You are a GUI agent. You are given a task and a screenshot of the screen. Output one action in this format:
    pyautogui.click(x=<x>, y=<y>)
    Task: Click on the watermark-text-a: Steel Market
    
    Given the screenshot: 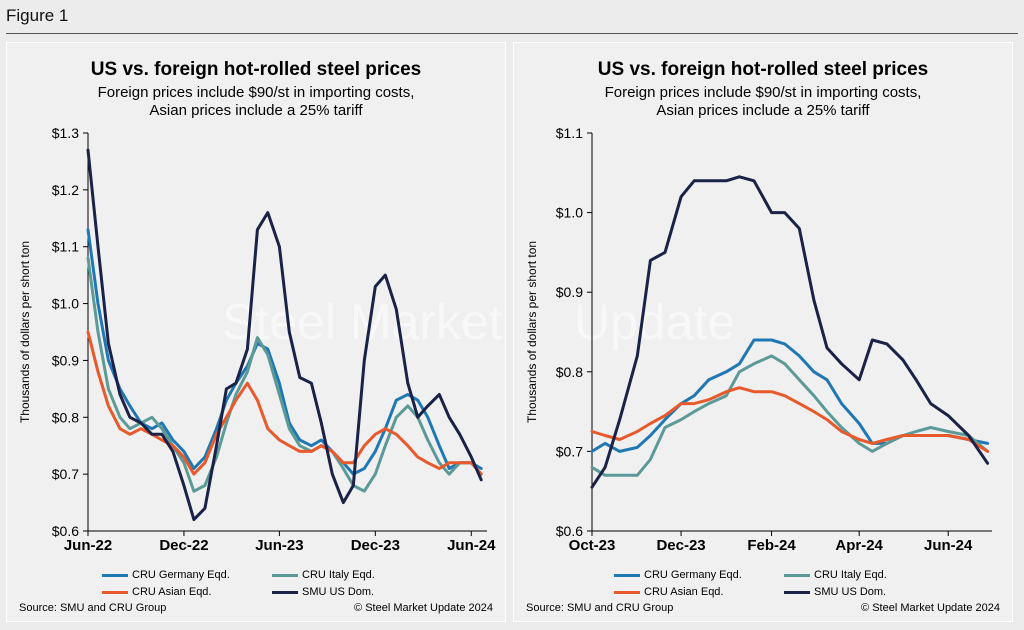 What is the action you would take?
    pyautogui.click(x=362, y=322)
    